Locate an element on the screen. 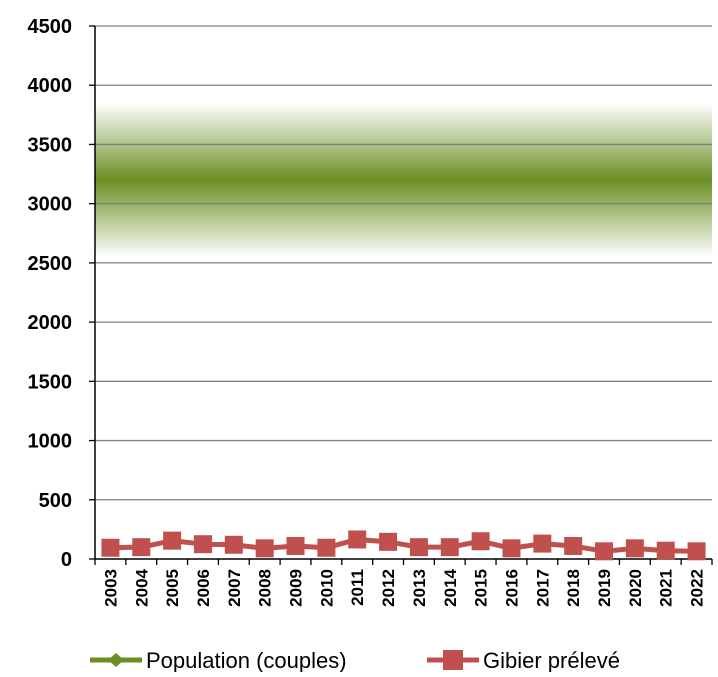 The height and width of the screenshot is (677, 718). y-tick-label: 0 is located at coordinates (66, 560).